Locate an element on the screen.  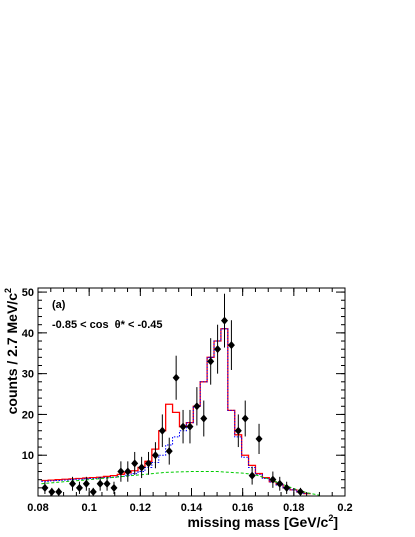
y-axis-title: counts / 2.7 MeV/c2 is located at coordinates (11, 351).